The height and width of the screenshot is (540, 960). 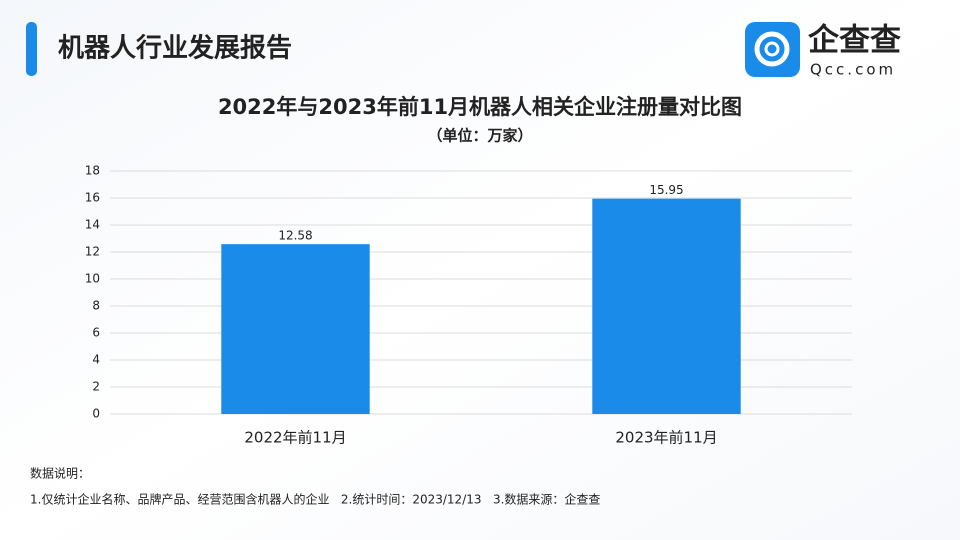 What do you see at coordinates (96, 333) in the screenshot?
I see `y-tick-label: 6` at bounding box center [96, 333].